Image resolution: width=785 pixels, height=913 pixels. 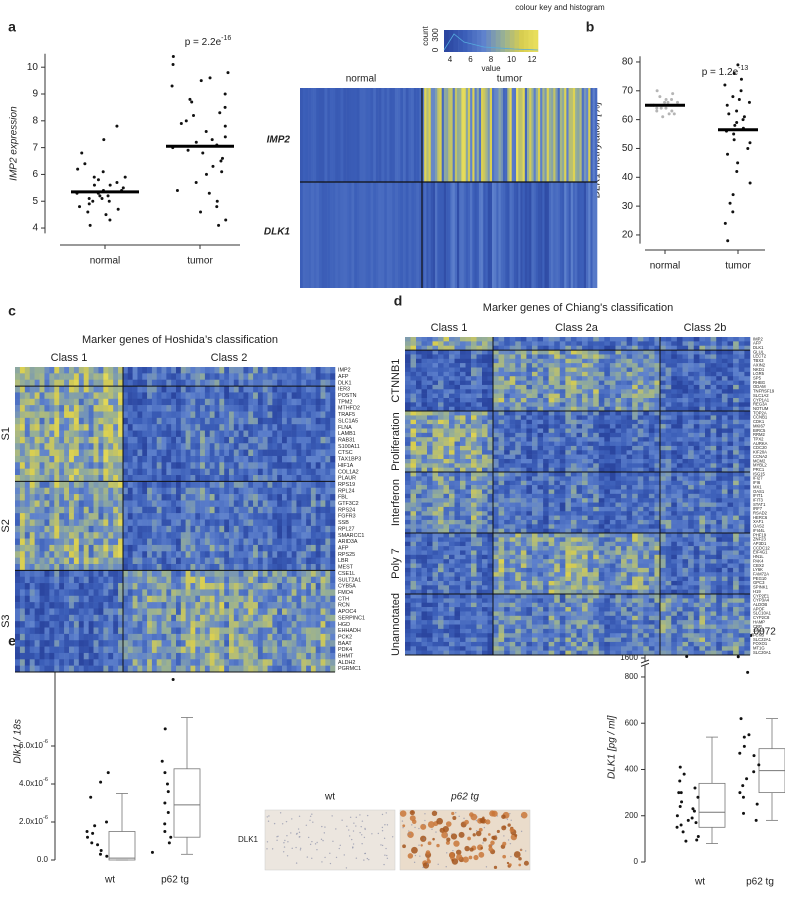 I want to click on gene-label: ARID3A, so click(x=348, y=542).